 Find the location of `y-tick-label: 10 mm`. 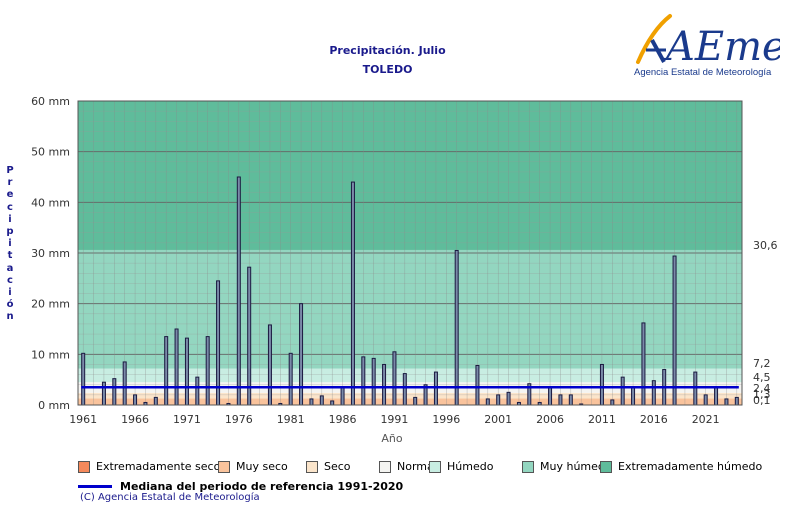

y-tick-label: 10 mm is located at coordinates (50, 354).